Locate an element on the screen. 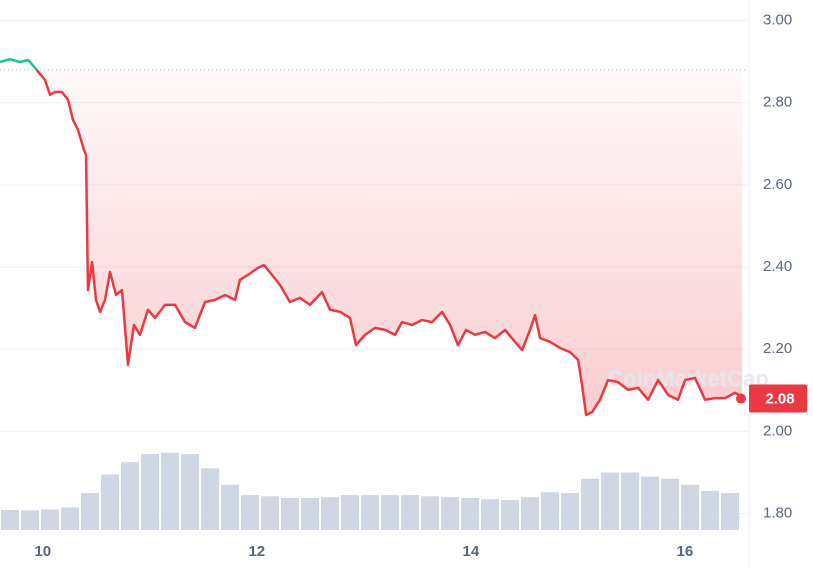  current-dot is located at coordinates (741, 398).